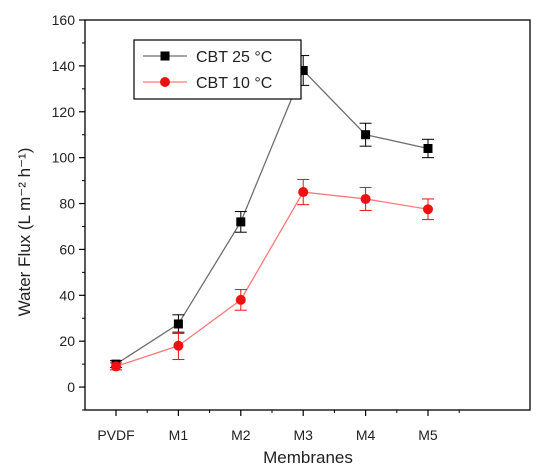 This screenshot has height=470, width=537. What do you see at coordinates (67, 295) in the screenshot?
I see `y-tick-label: 40` at bounding box center [67, 295].